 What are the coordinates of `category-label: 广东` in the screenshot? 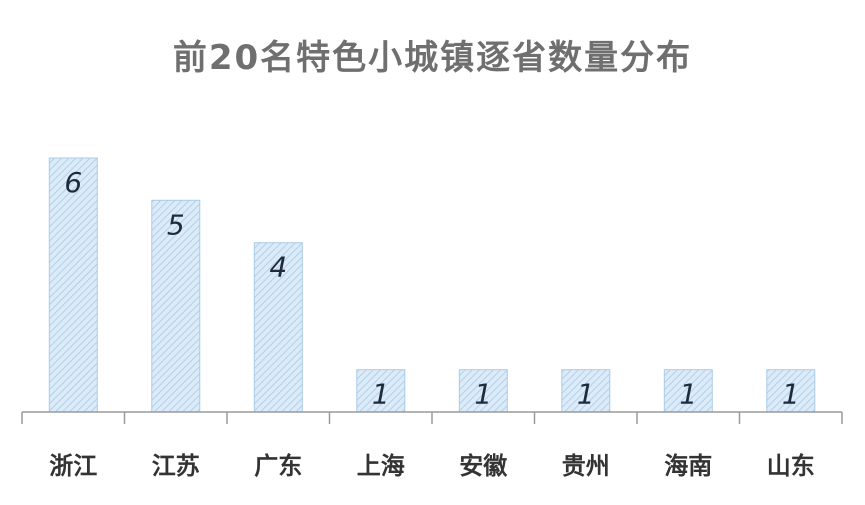 It's located at (278, 466).